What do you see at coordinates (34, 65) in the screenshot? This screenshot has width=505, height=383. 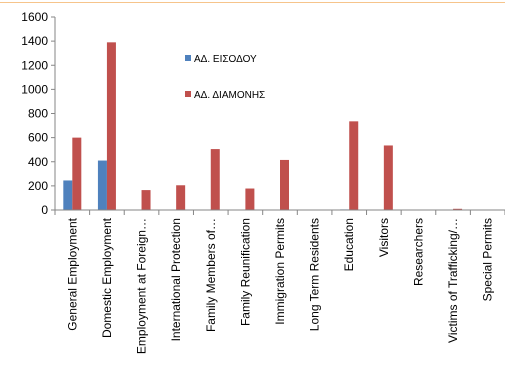 I see `y-tick-label: 1200` at bounding box center [34, 65].